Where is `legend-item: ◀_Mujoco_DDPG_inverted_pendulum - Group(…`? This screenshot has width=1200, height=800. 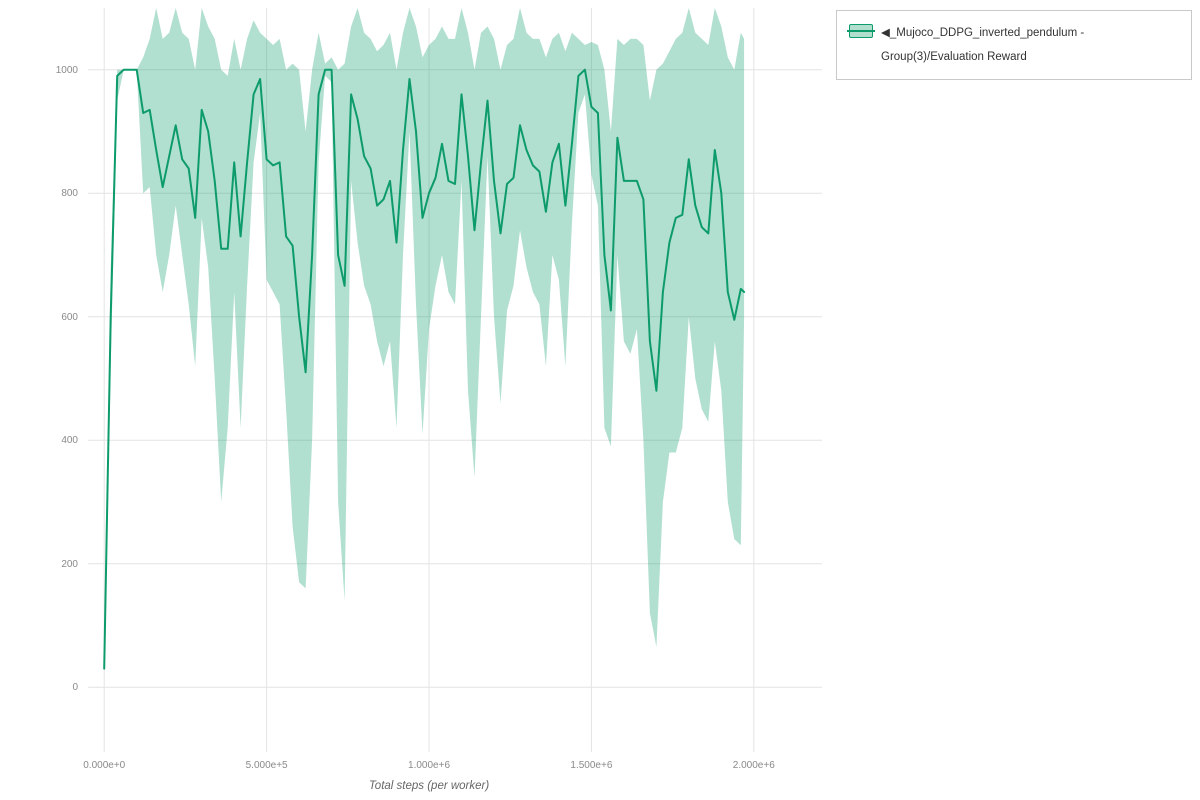 legend-item: ◀_Mujoco_DDPG_inverted_pendulum - Group(… is located at coordinates (1013, 45).